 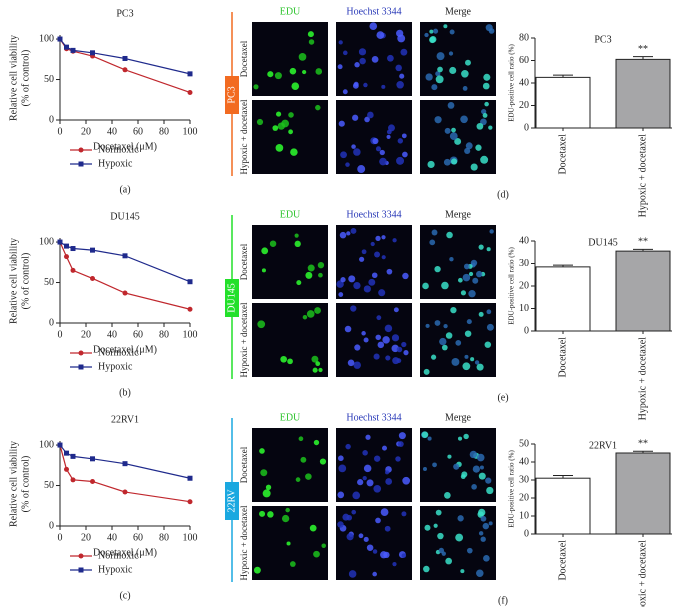 What do you see at coordinates (458, 340) in the screenshot?
I see `micrograph` at bounding box center [458, 340].